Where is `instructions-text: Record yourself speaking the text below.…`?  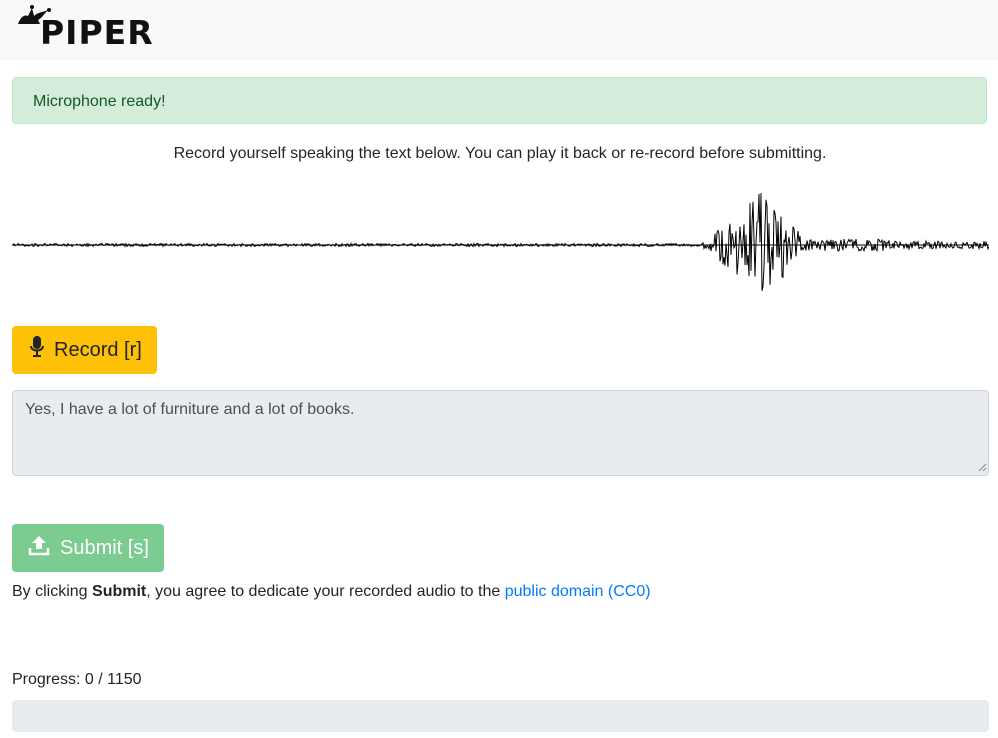 instructions-text: Record yourself speaking the text below.… is located at coordinates (500, 153).